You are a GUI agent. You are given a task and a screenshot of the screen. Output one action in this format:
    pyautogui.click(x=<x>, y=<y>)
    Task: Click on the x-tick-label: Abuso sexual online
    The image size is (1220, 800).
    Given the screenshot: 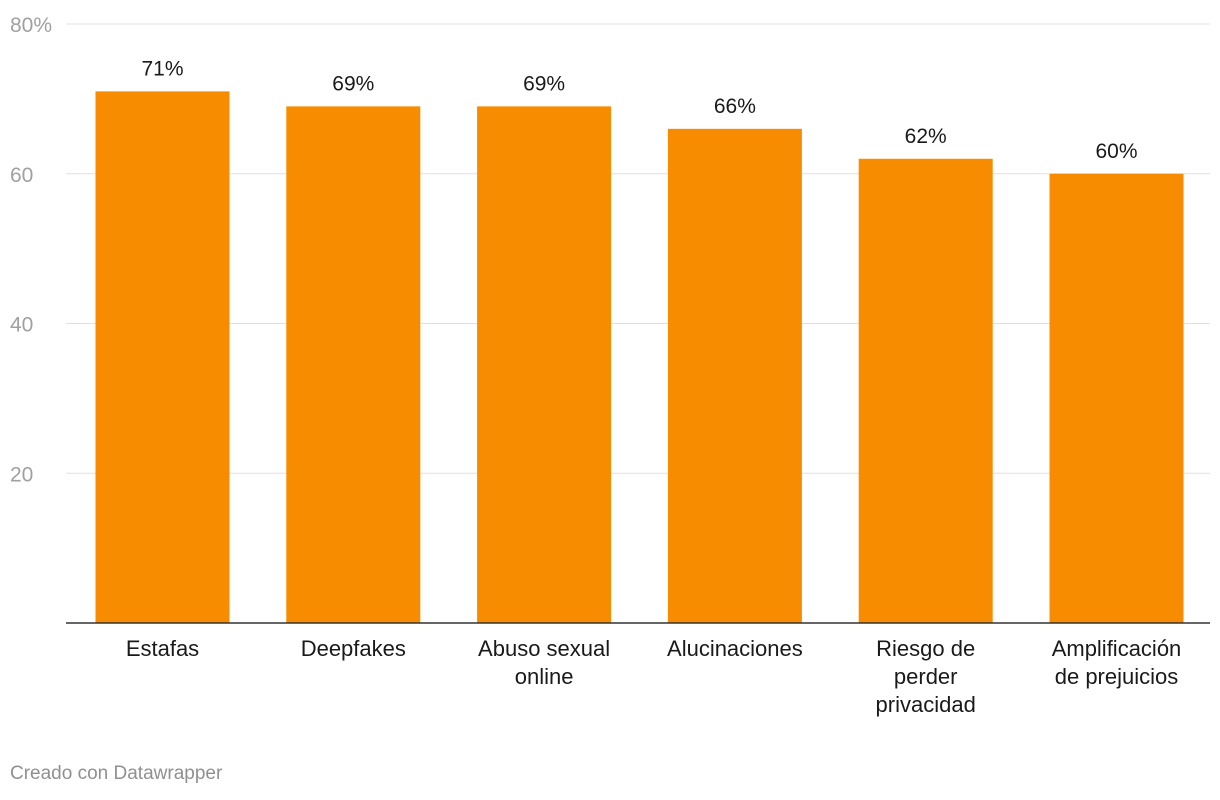 What is the action you would take?
    pyautogui.click(x=544, y=662)
    